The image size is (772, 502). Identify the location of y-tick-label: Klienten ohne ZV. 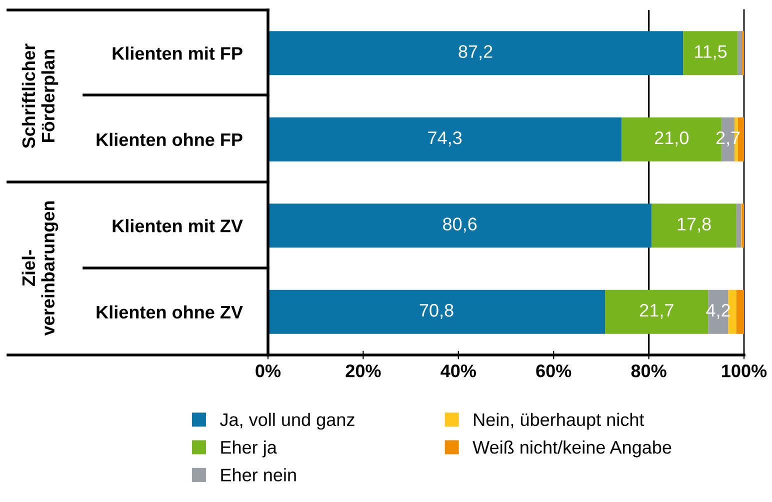
(169, 312).